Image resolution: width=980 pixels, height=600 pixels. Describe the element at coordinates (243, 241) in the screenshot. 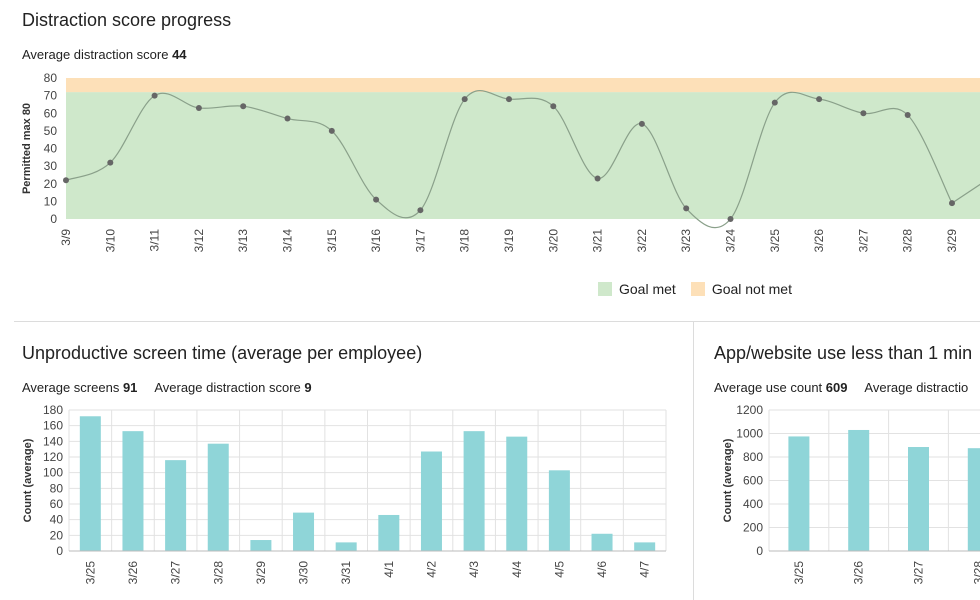

I see `x-tick-label: 3/13` at that location.